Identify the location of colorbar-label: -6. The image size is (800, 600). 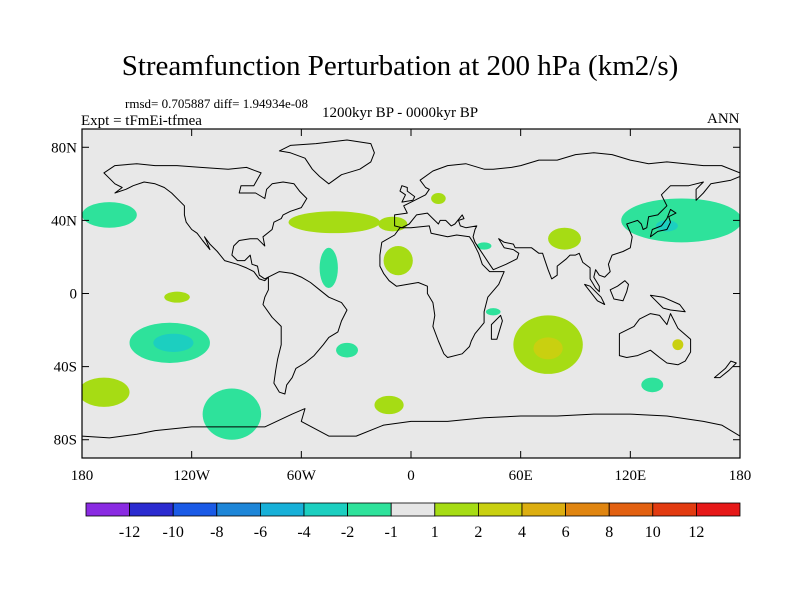
(260, 532).